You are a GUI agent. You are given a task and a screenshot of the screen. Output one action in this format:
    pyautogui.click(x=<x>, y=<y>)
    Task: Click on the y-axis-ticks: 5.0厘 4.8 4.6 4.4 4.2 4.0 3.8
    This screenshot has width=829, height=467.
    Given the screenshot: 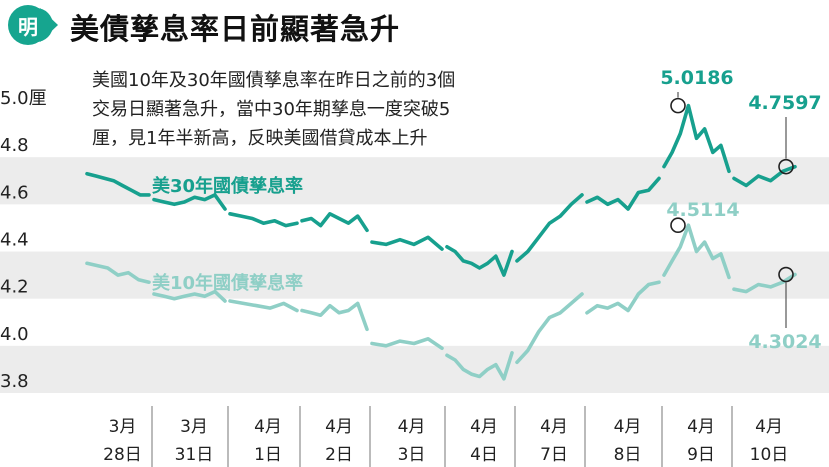 What is the action you would take?
    pyautogui.click(x=23, y=240)
    